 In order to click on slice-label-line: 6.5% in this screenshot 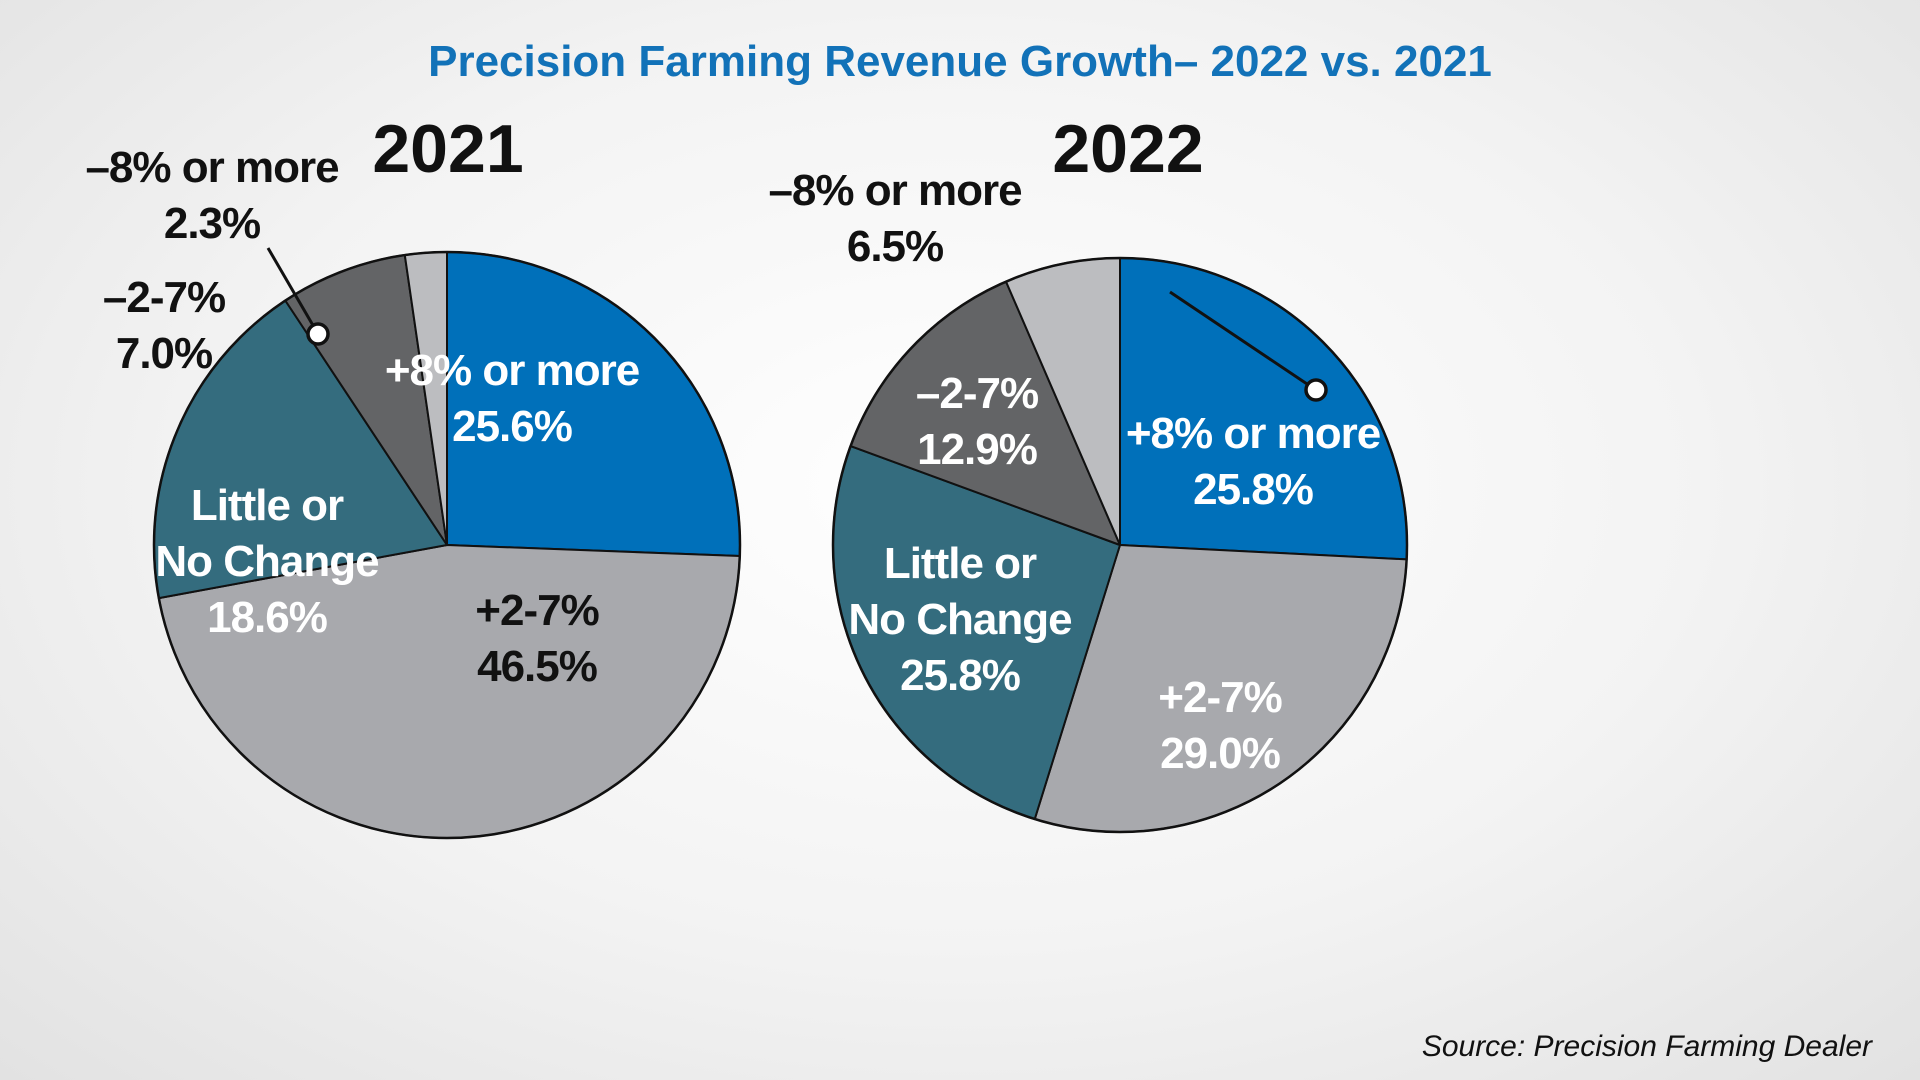, I will do `click(895, 246)`.